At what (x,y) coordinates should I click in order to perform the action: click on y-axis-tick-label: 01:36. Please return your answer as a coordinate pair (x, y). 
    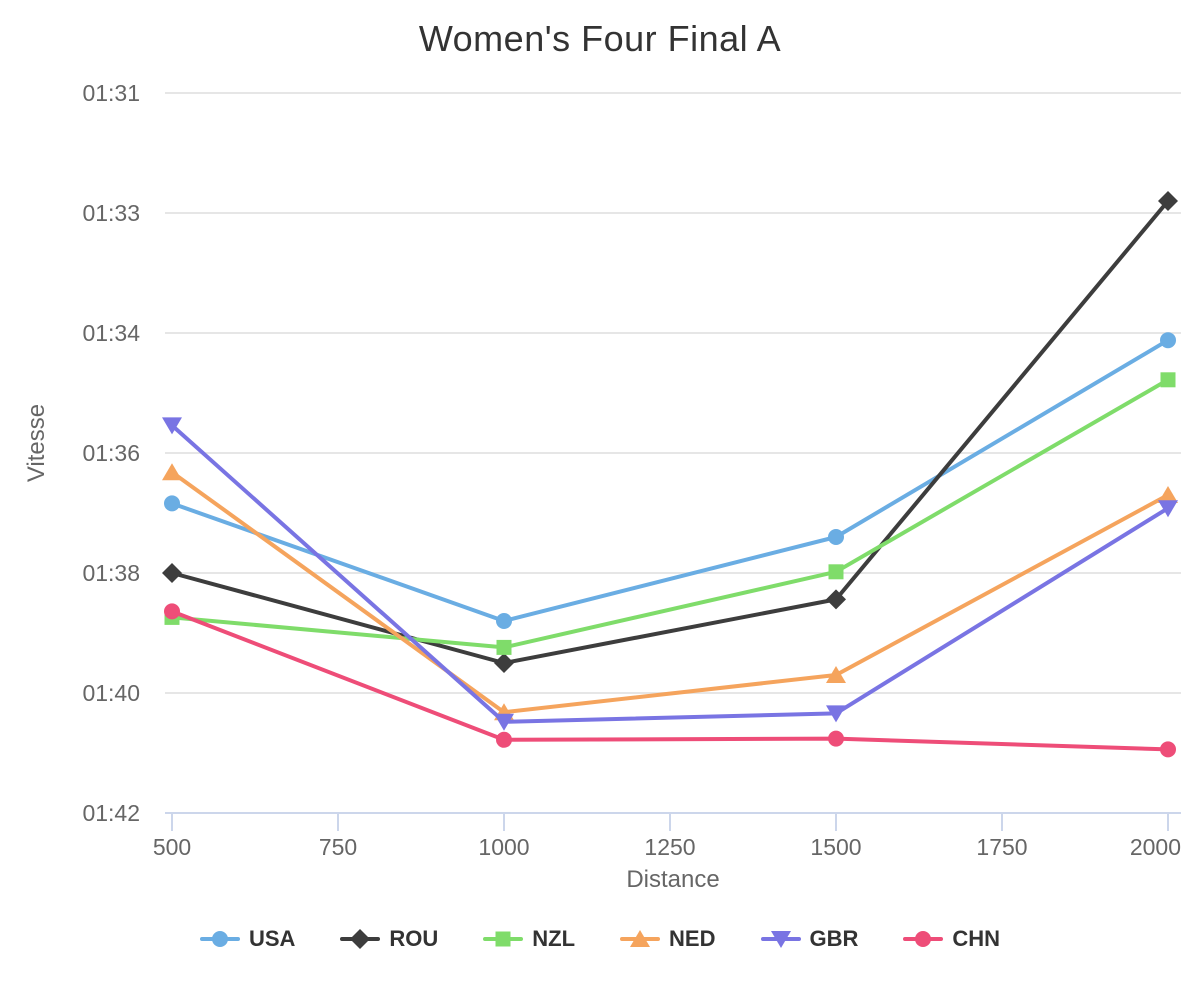
    Looking at the image, I should click on (111, 453).